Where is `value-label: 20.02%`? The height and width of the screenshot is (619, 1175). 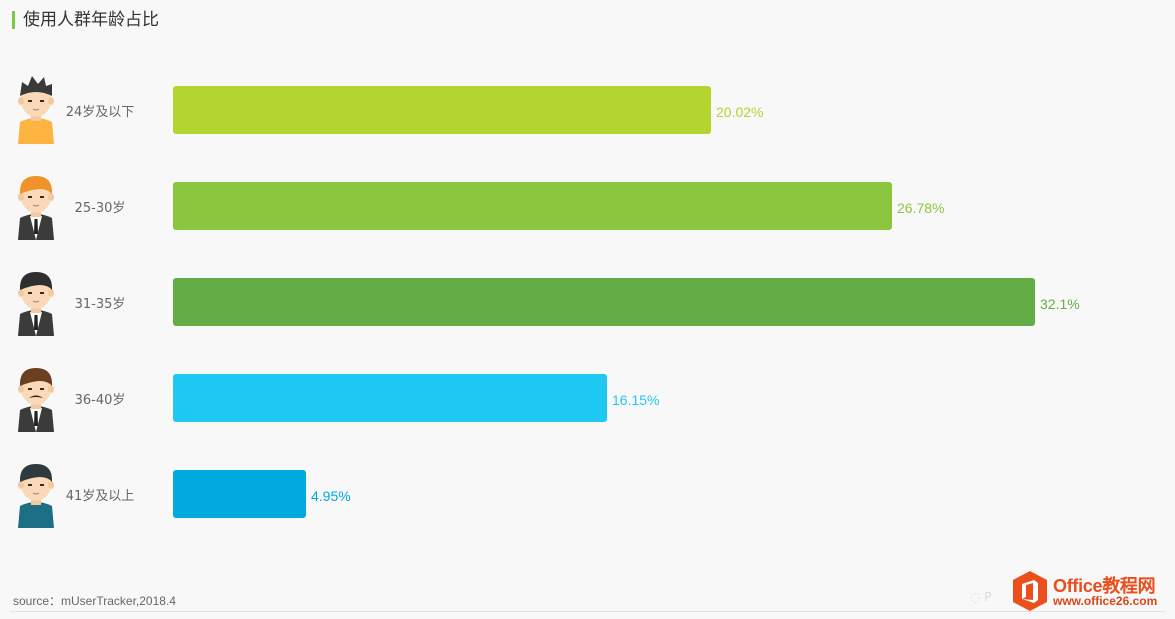 value-label: 20.02% is located at coordinates (739, 112).